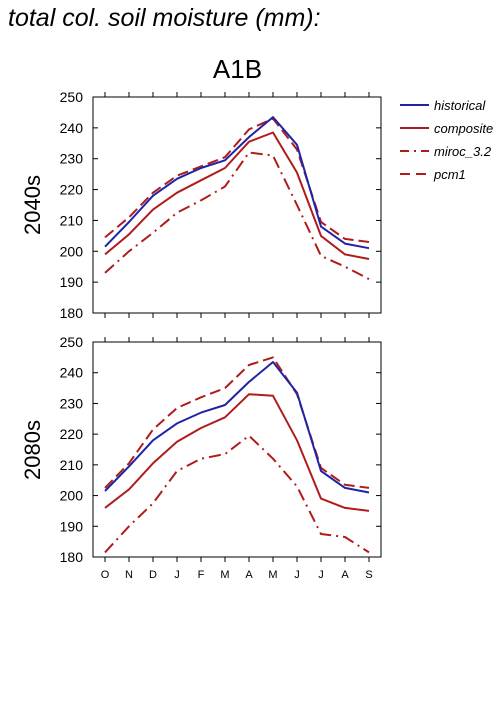 The image size is (501, 709). Describe the element at coordinates (201, 575) in the screenshot. I see `x-tick-label: F` at that location.